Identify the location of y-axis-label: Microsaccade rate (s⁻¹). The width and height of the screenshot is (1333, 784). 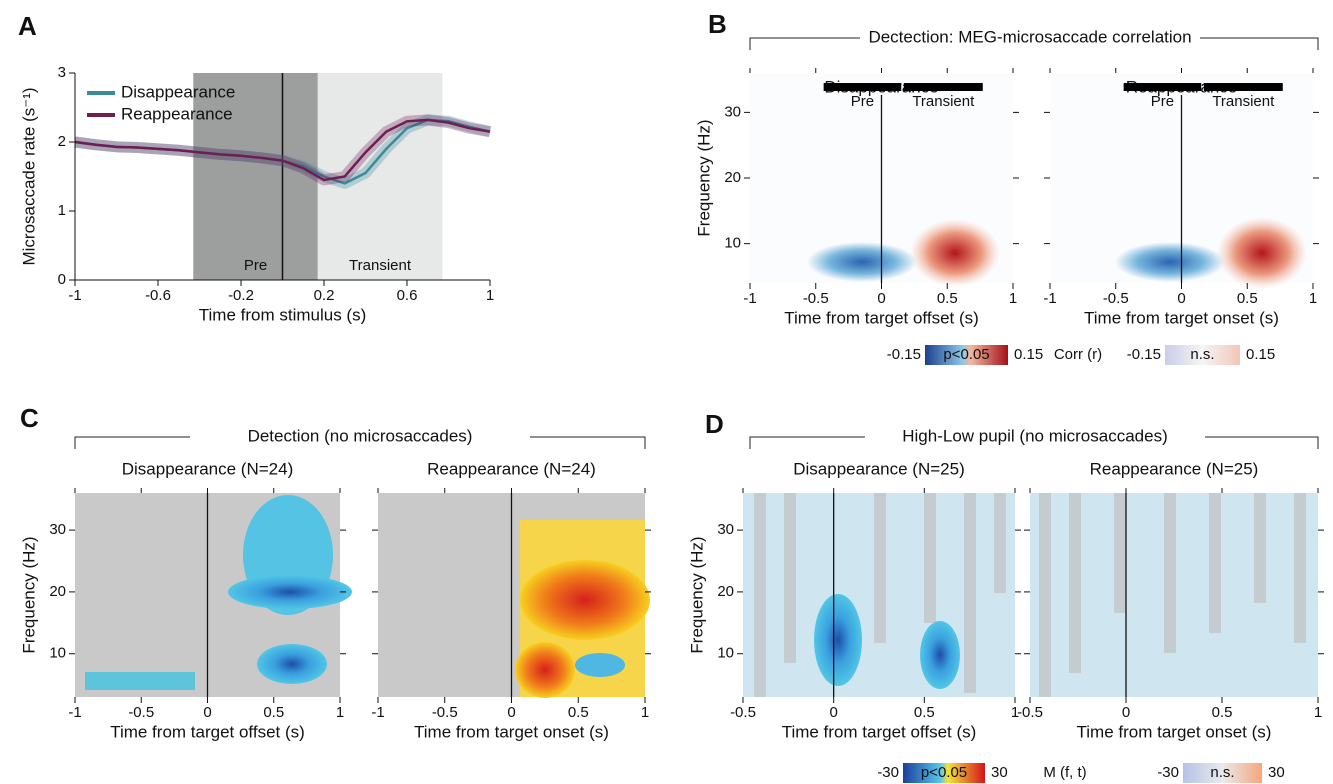
(28, 176).